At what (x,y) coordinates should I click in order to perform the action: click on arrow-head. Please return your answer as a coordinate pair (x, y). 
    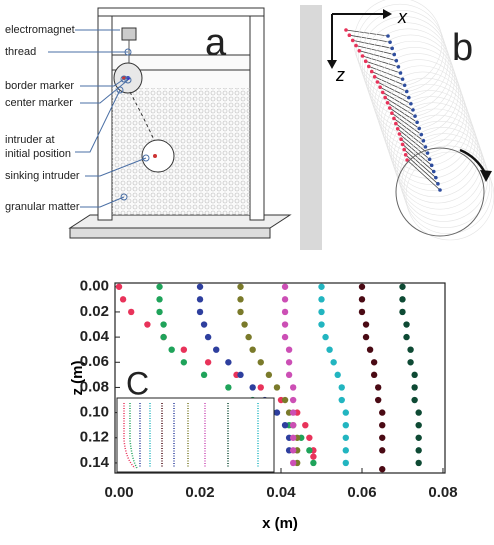
    Looking at the image, I should click on (332, 64).